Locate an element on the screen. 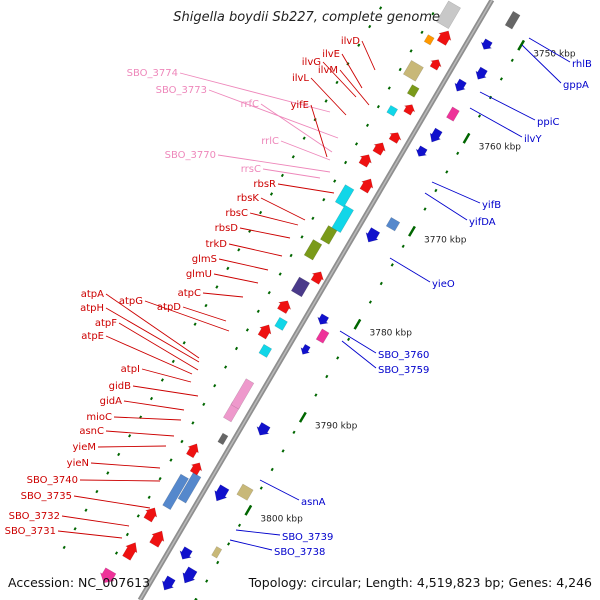  gene-label-left: yieM is located at coordinates (84, 447).